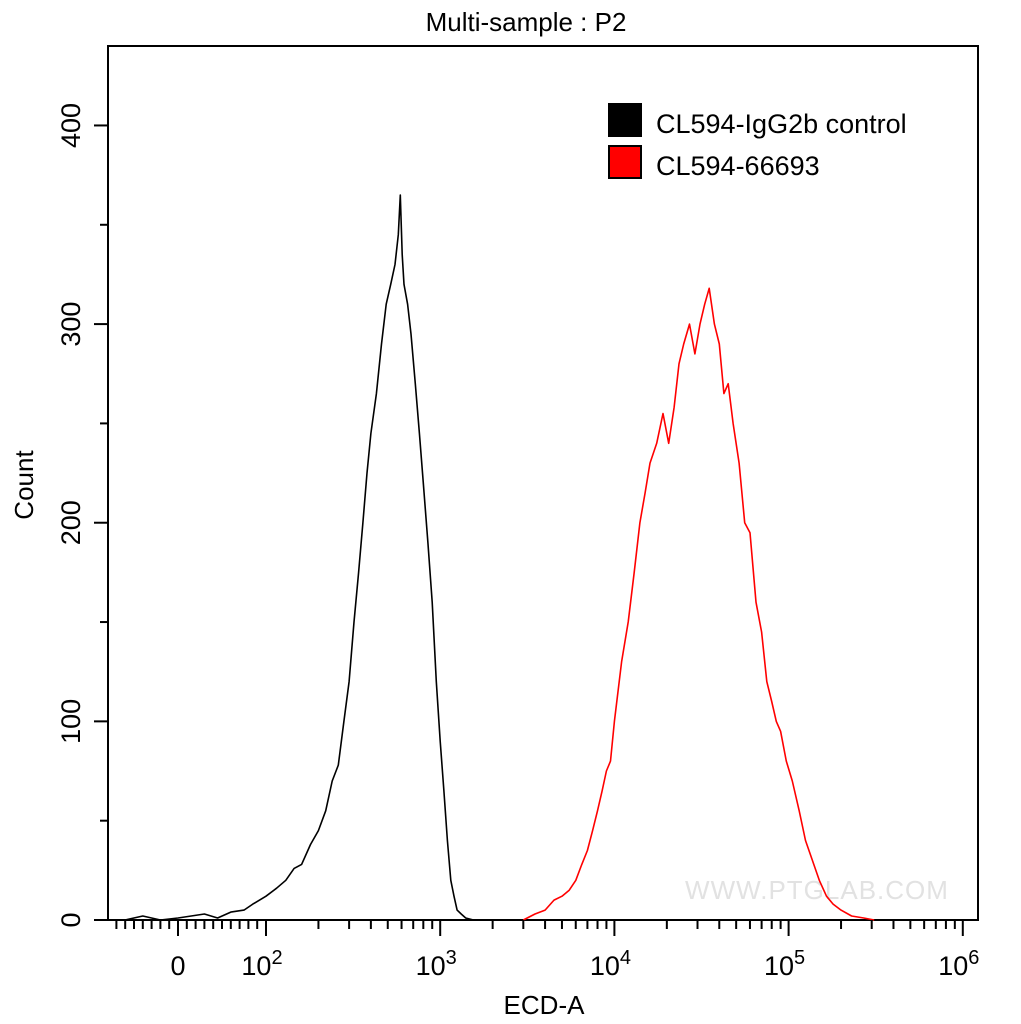  Describe the element at coordinates (738, 166) in the screenshot. I see `legend-label-sample: CL594-66693` at that location.